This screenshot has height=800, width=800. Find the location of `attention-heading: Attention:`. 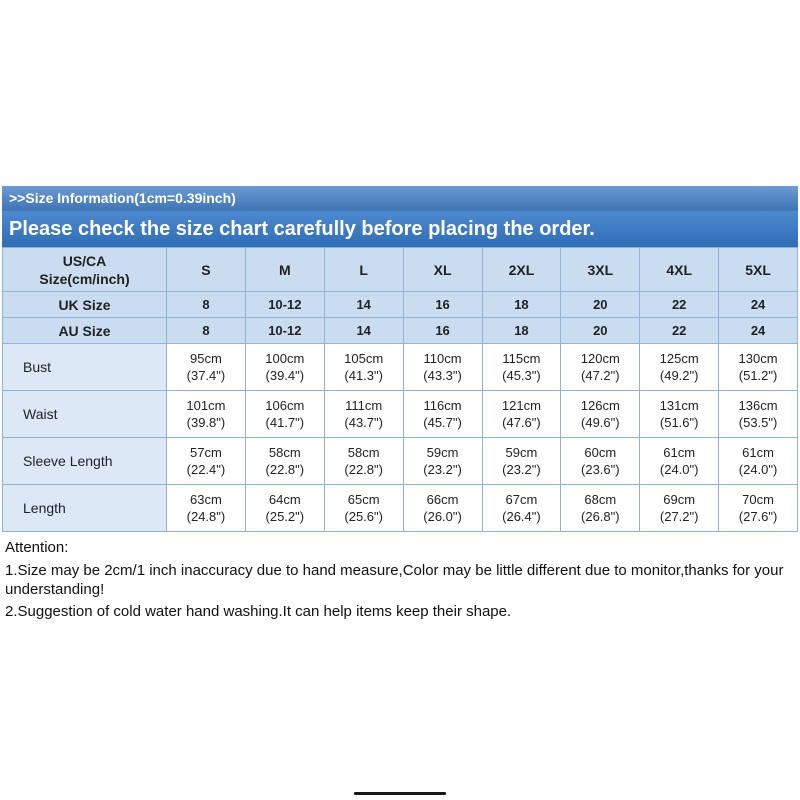

attention-heading: Attention: is located at coordinates (37, 547).